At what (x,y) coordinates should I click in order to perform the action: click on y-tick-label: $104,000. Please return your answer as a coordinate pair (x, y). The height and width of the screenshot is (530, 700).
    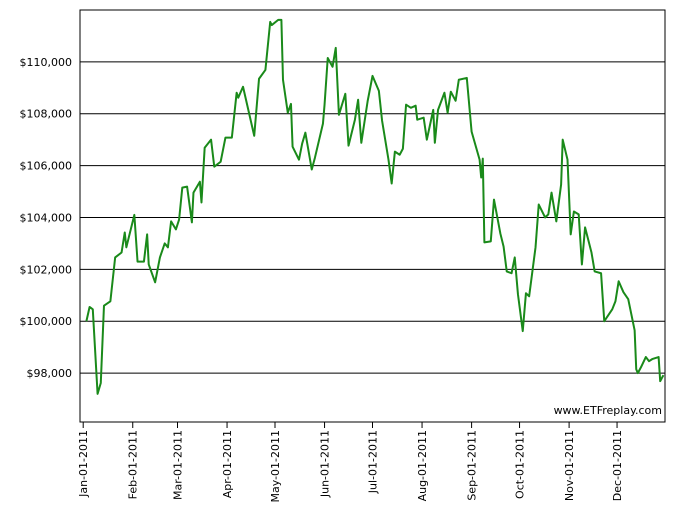
    Looking at the image, I should click on (46, 217).